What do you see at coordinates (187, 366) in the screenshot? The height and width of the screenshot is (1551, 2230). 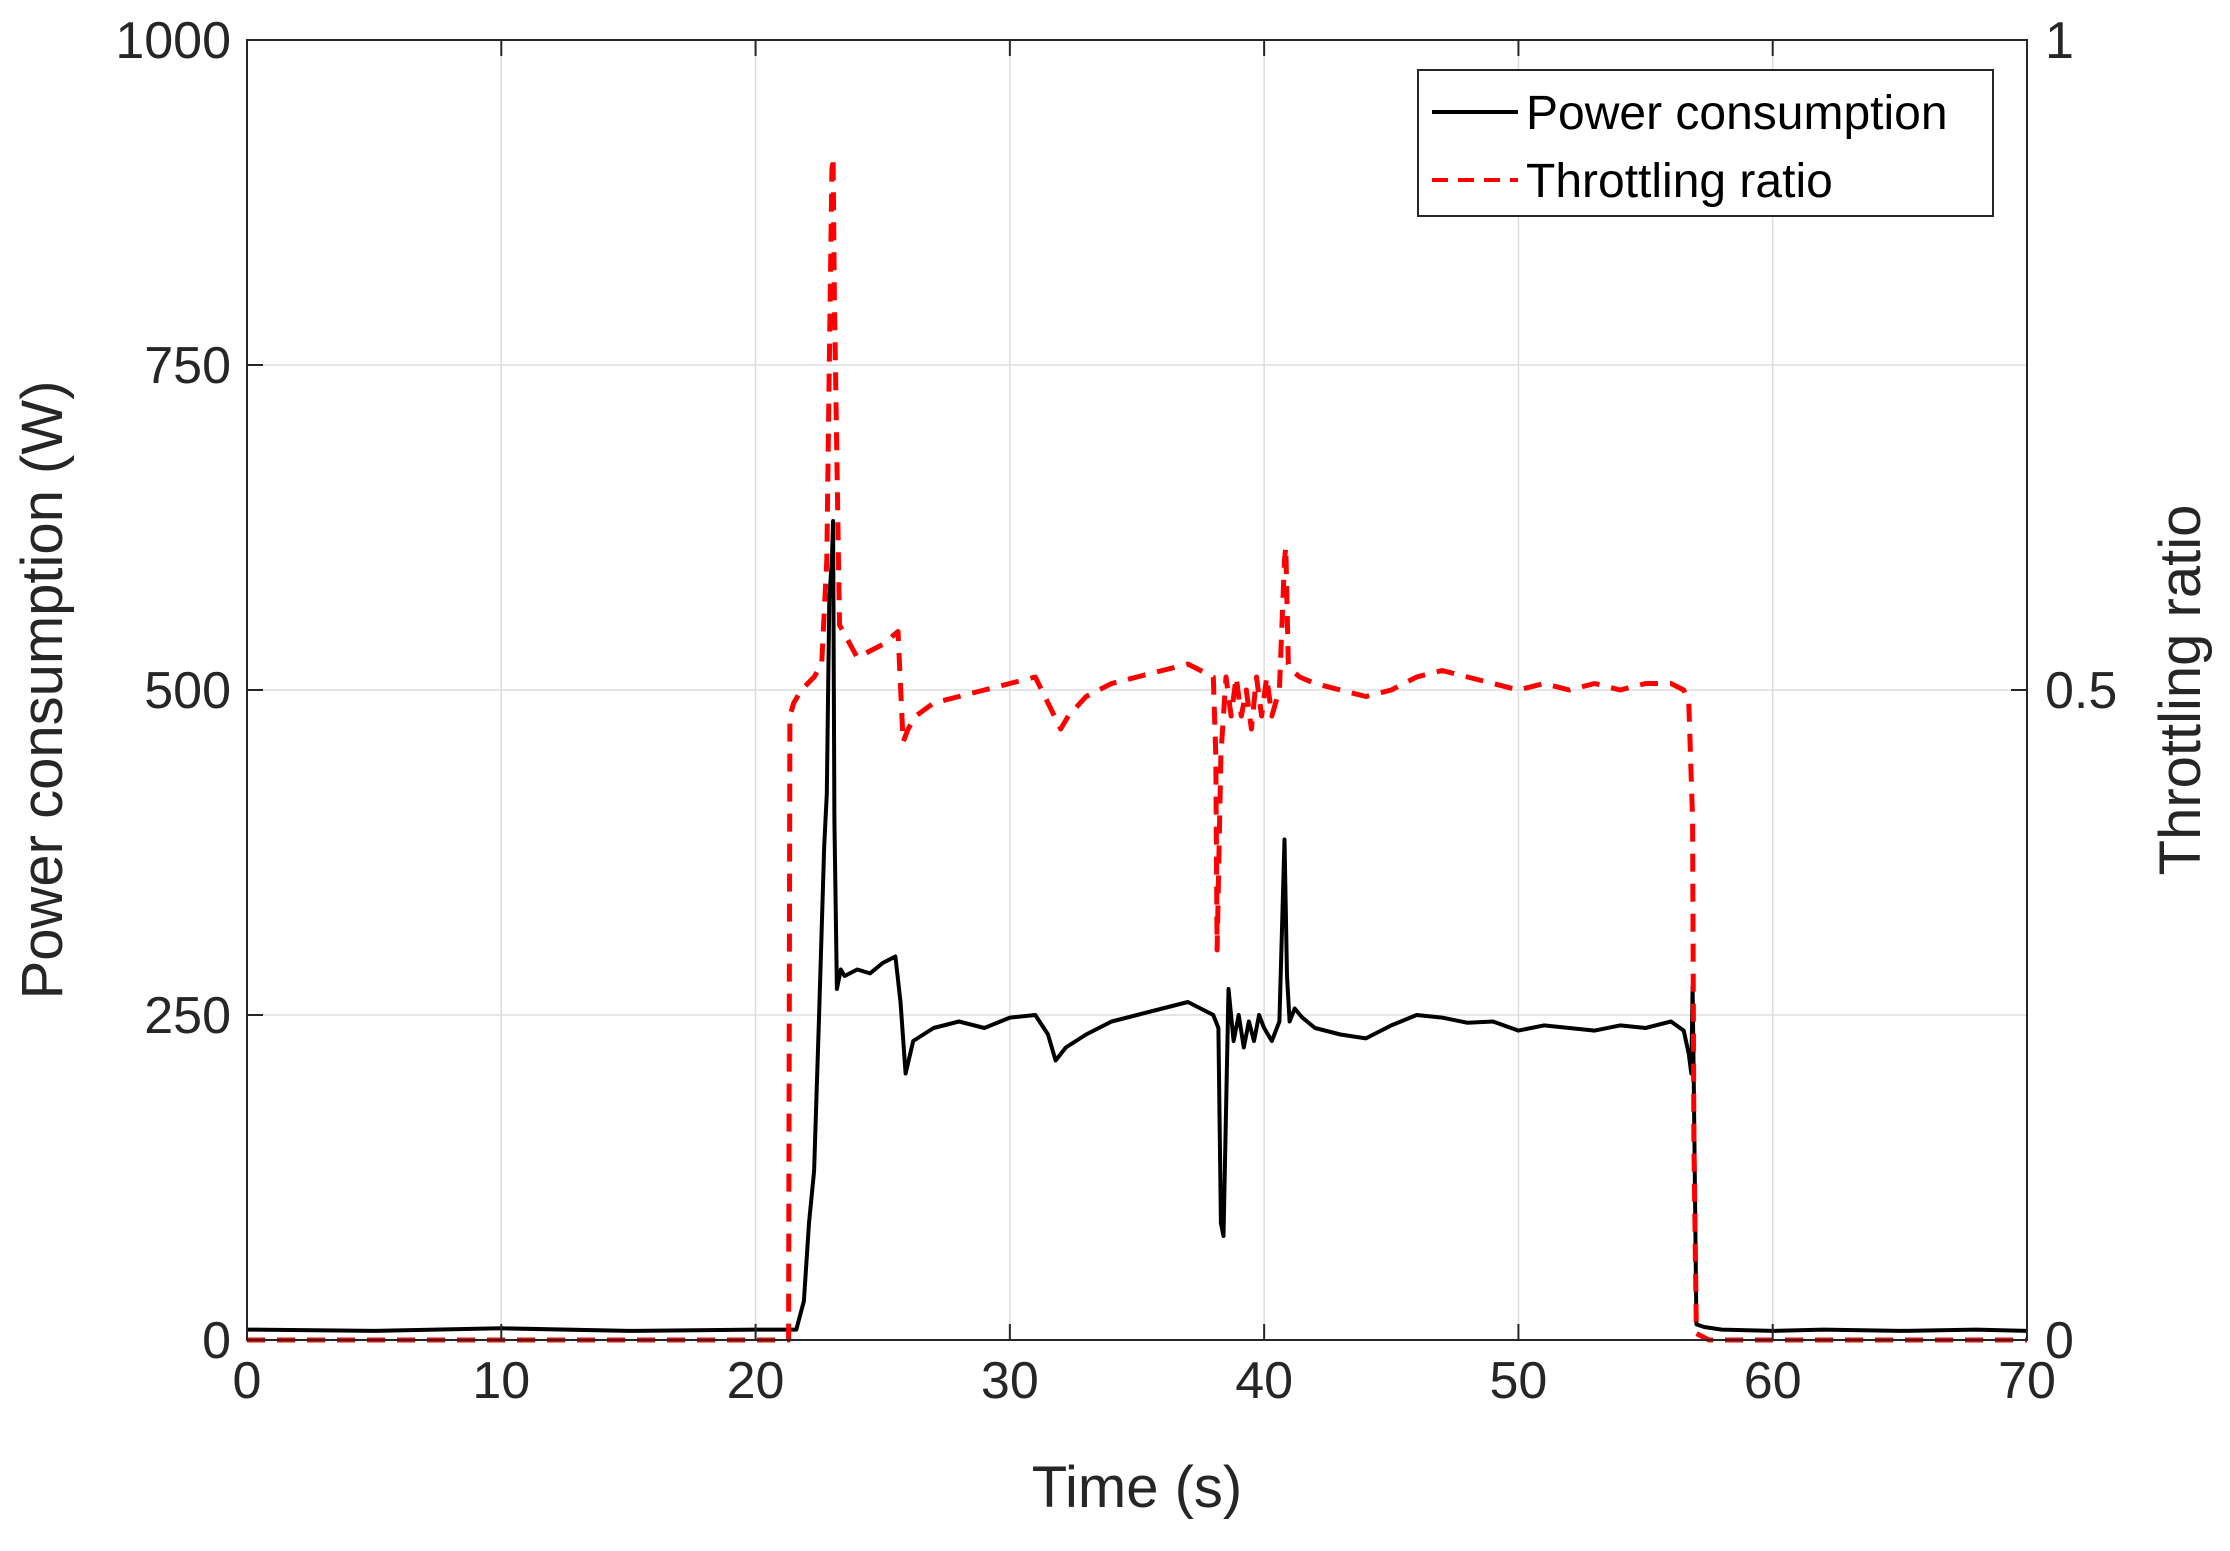 I see `left-y-tick-label: 750` at bounding box center [187, 366].